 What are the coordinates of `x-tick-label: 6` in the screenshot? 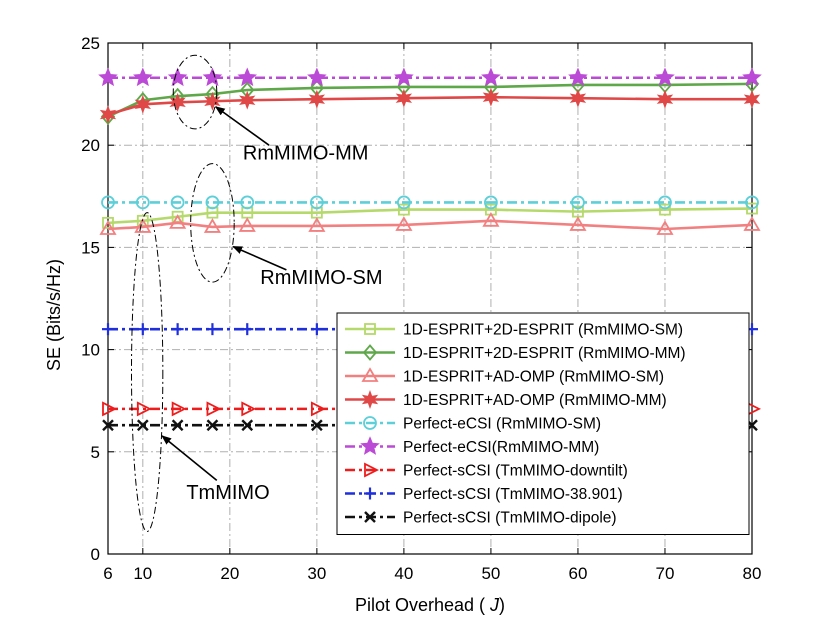 It's located at (107, 573).